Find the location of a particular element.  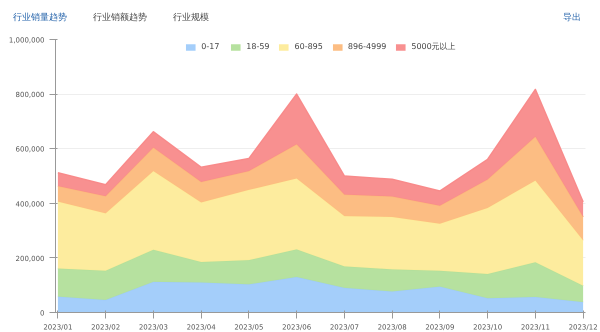

legend-label: 5000元以上 is located at coordinates (433, 46).